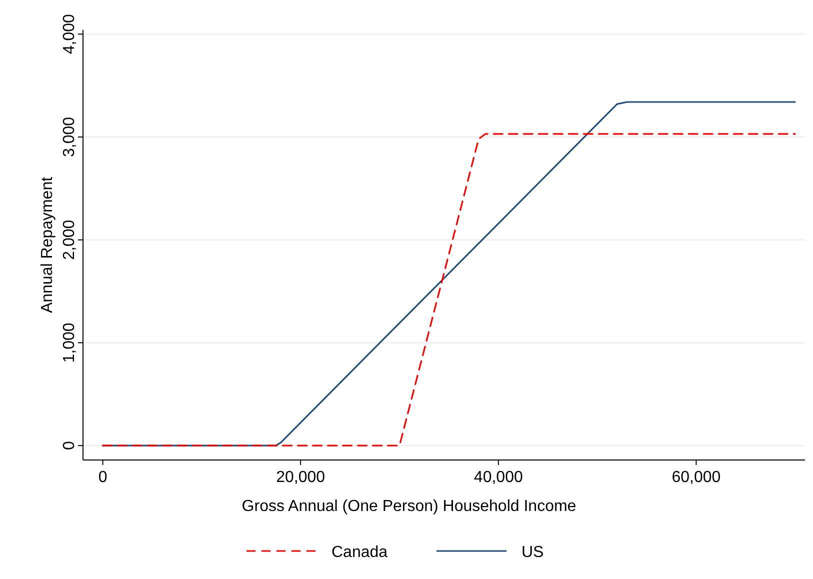 The width and height of the screenshot is (813, 579). I want to click on y-tick-label: 4,000, so click(69, 34).